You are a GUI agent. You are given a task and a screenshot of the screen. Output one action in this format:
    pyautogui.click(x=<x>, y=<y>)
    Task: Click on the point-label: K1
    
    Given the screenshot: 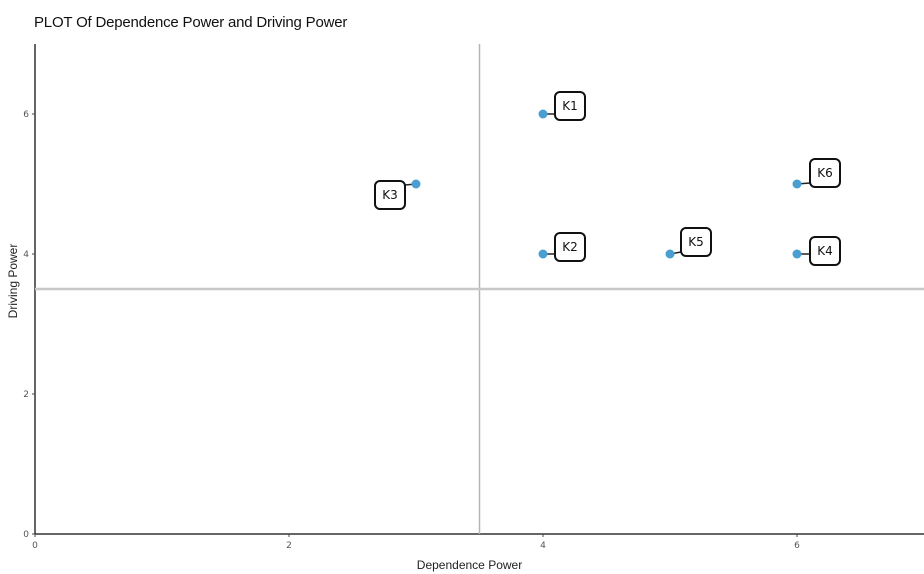 What is the action you would take?
    pyautogui.click(x=570, y=106)
    